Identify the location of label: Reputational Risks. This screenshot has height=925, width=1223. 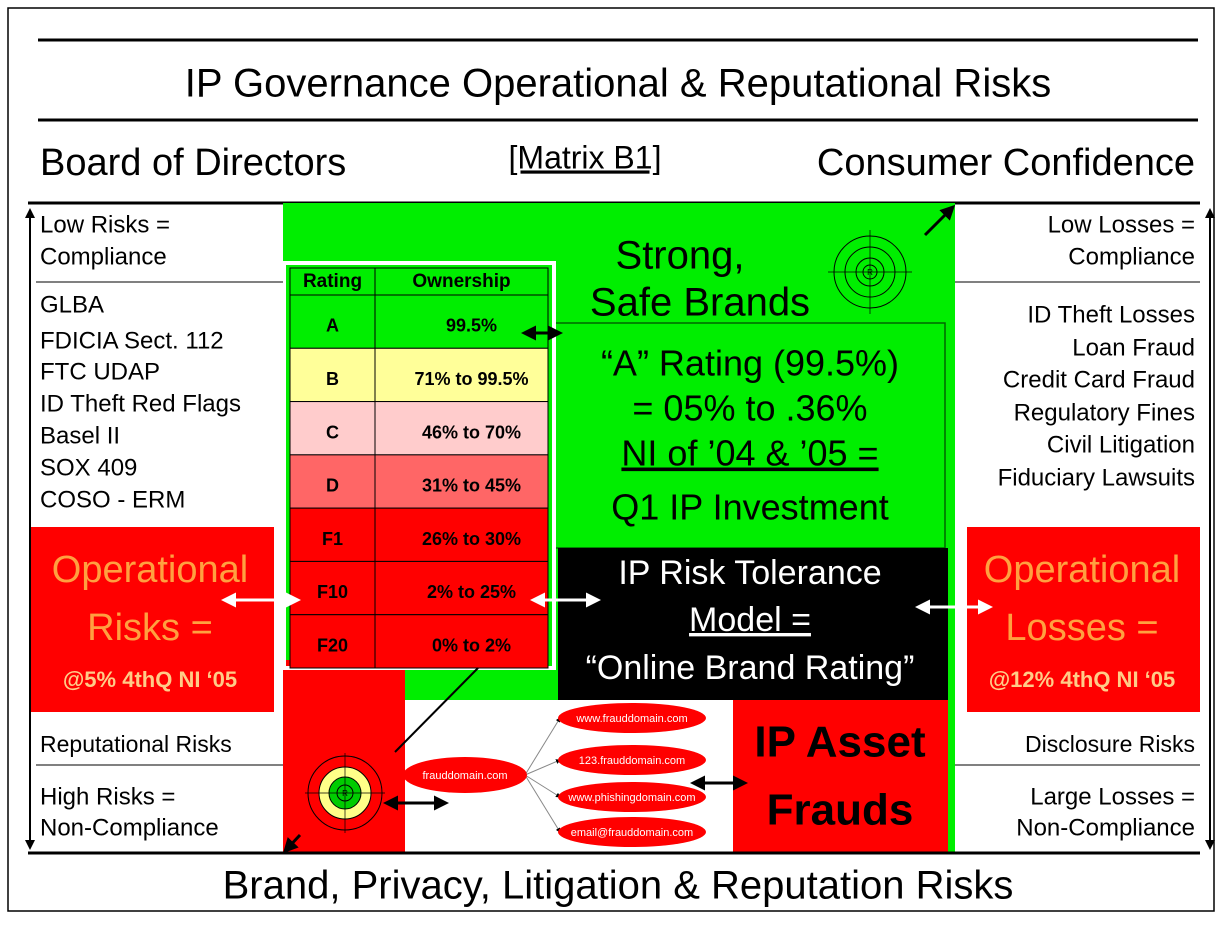
(136, 744).